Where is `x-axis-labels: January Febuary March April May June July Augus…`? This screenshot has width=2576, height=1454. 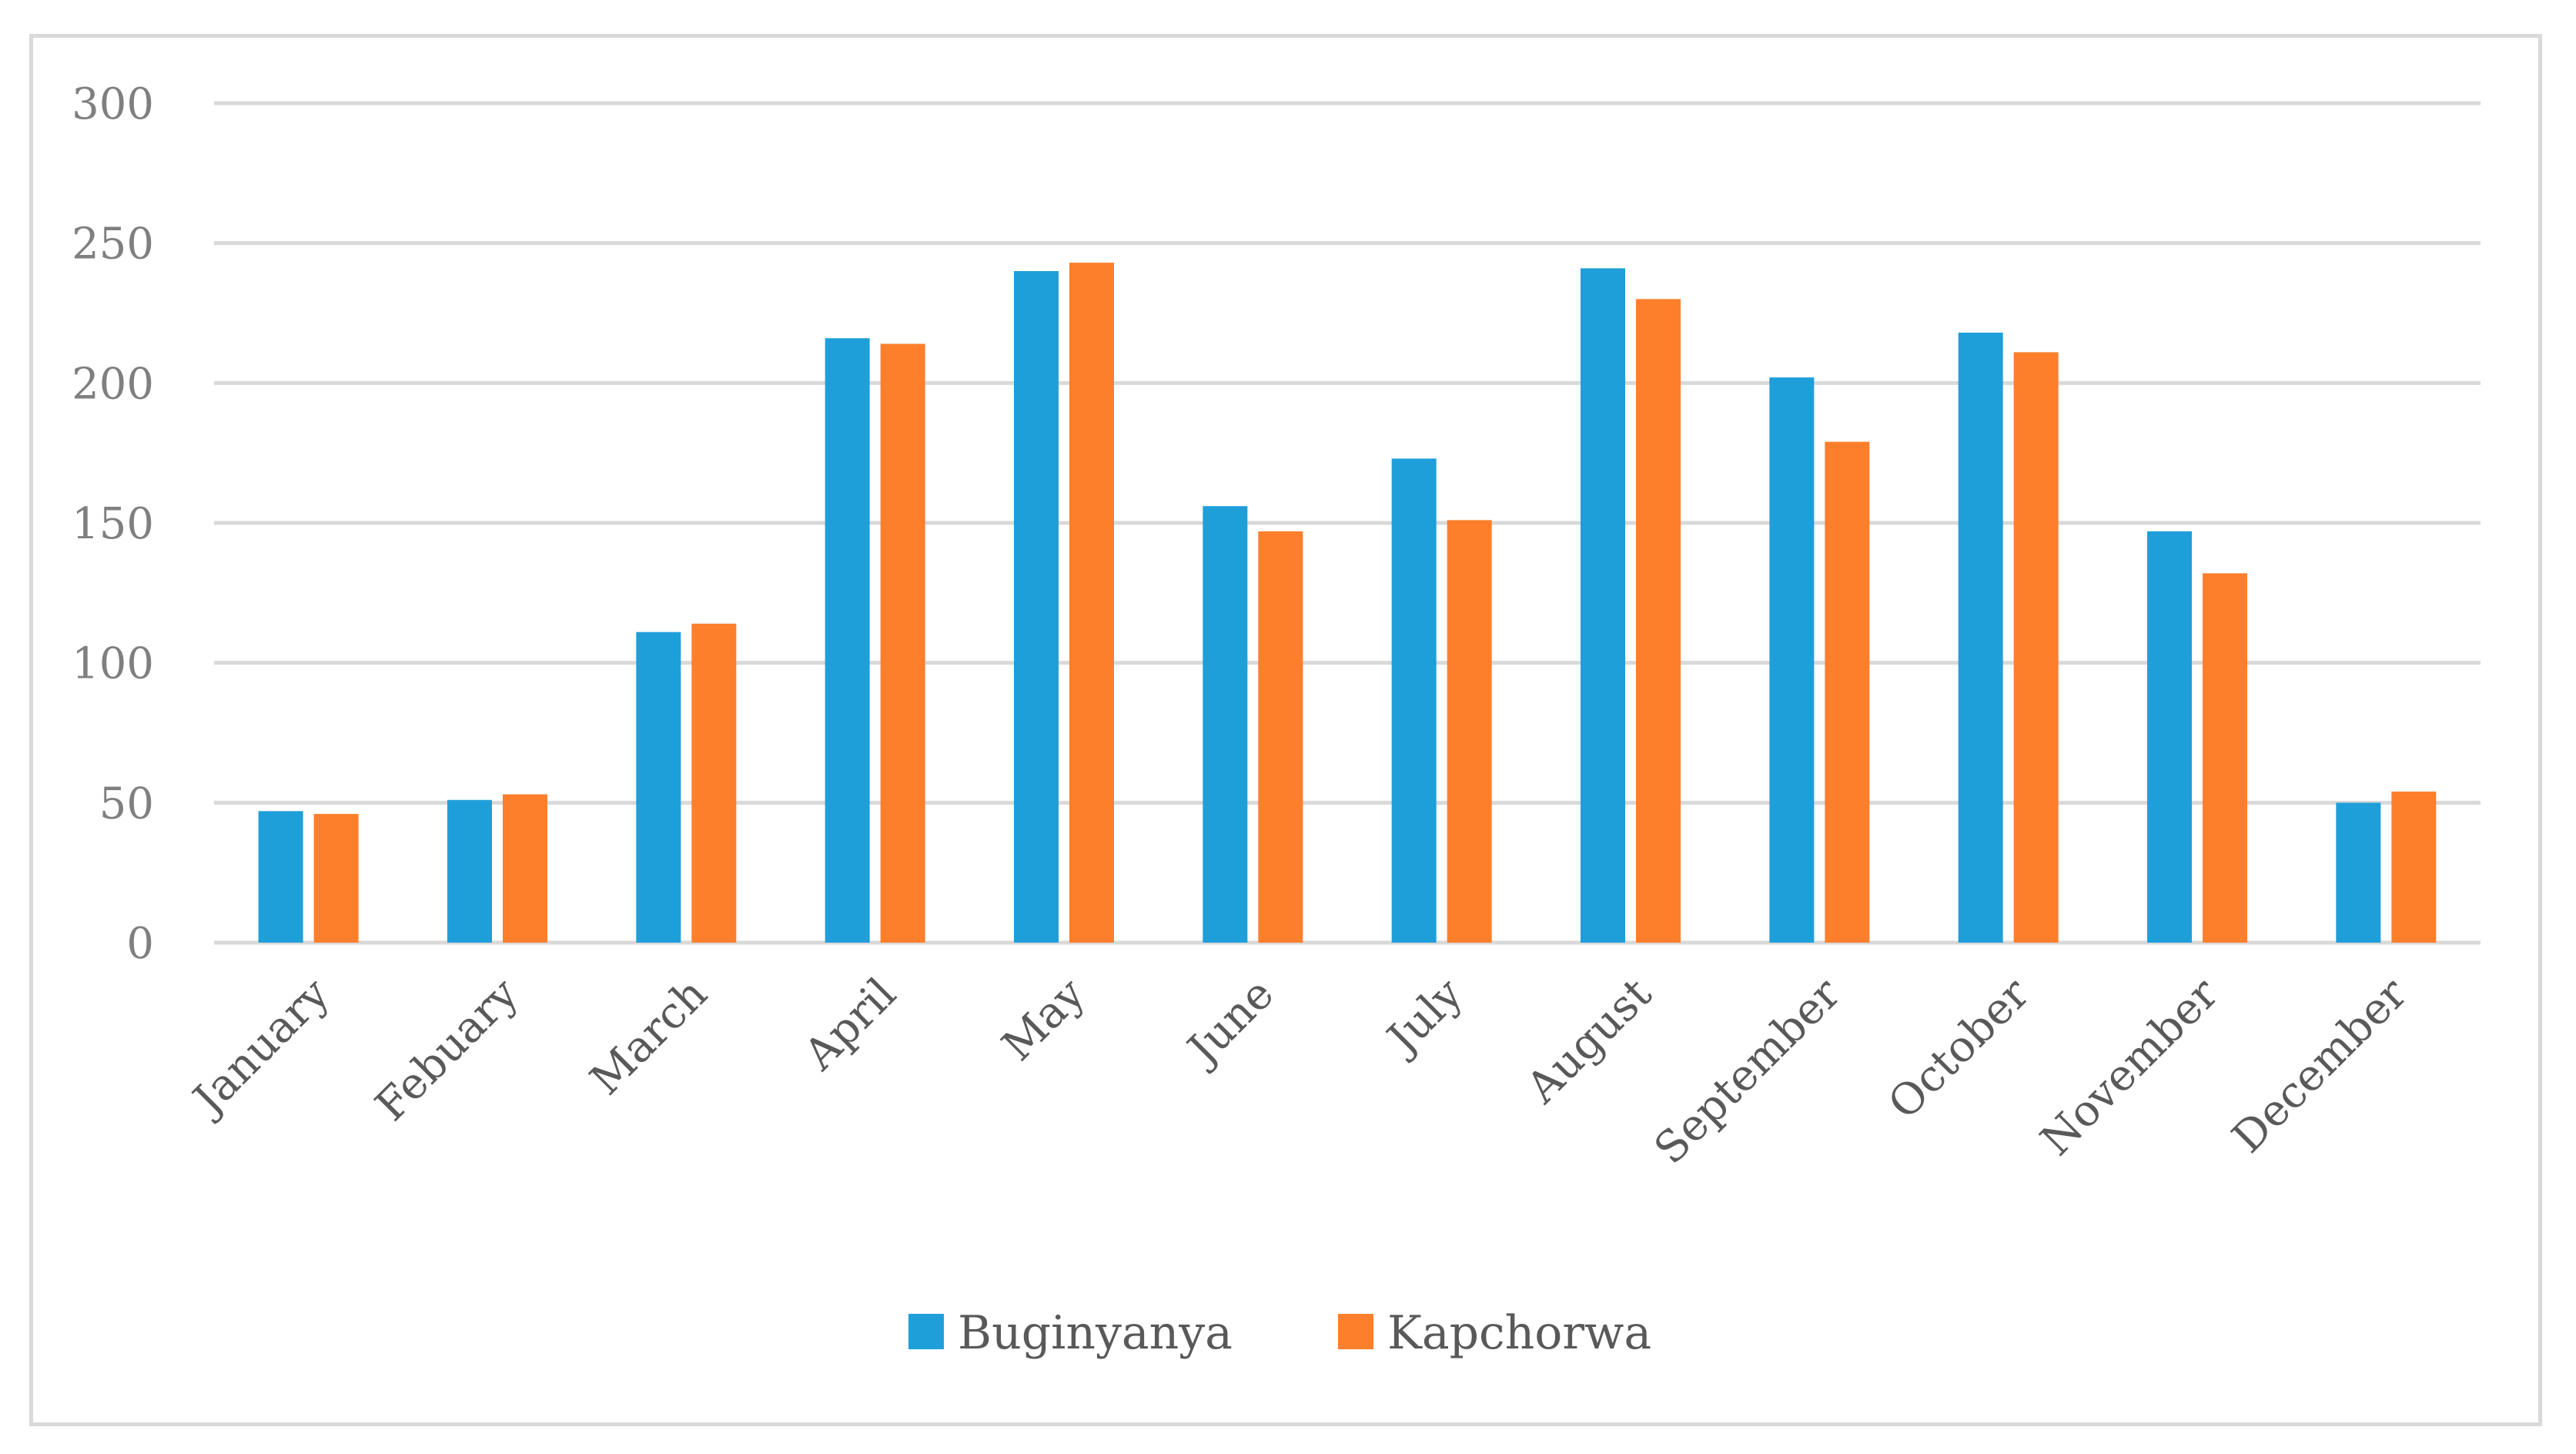
x-axis-labels: January Febuary March April May June July Augus… is located at coordinates (1300, 1071).